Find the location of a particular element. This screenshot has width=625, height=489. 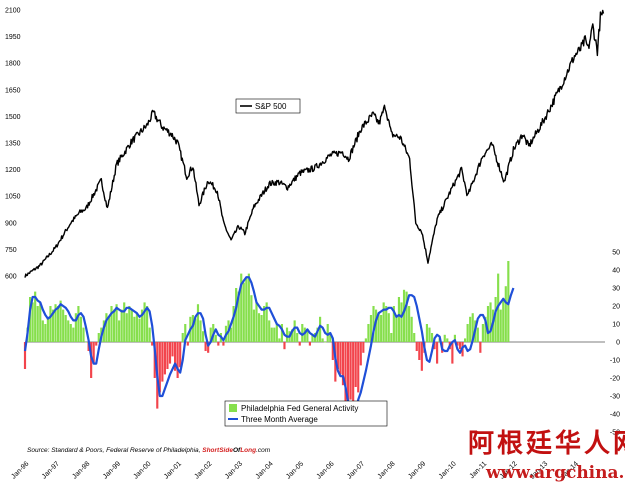

right-tick-label: 10 is located at coordinates (616, 325).